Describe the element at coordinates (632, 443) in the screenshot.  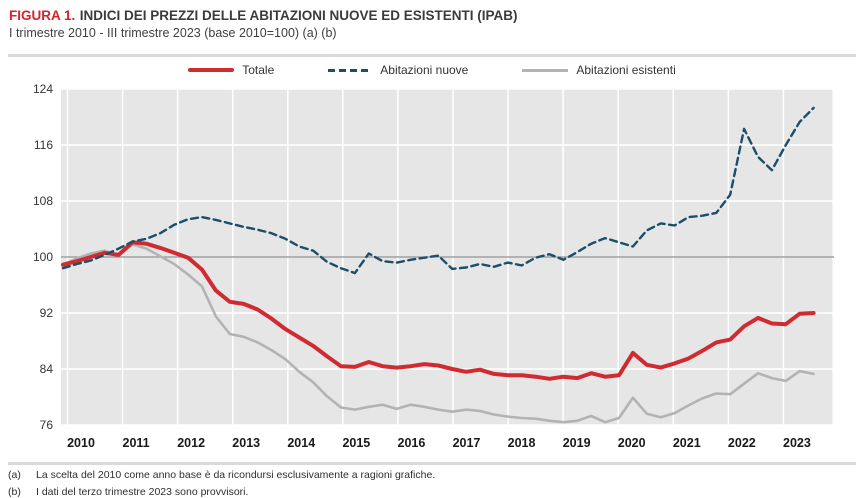
I see `x-year-label: 2020` at that location.